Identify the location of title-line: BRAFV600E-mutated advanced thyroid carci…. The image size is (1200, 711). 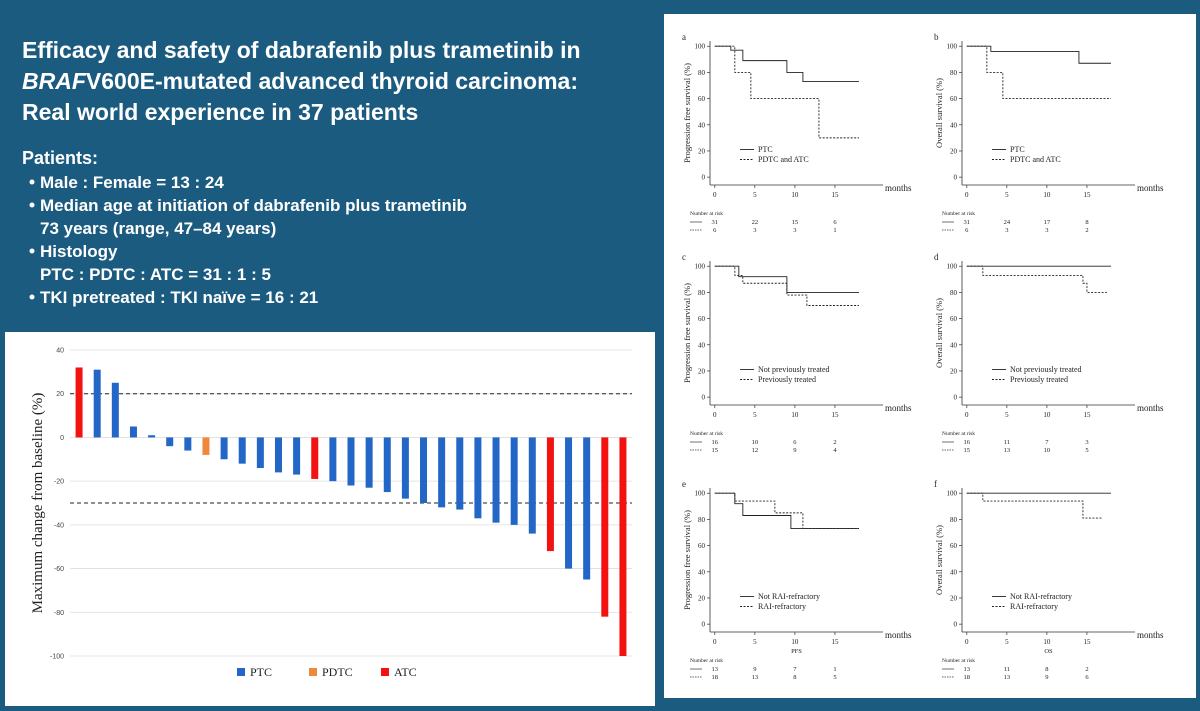
(300, 81).